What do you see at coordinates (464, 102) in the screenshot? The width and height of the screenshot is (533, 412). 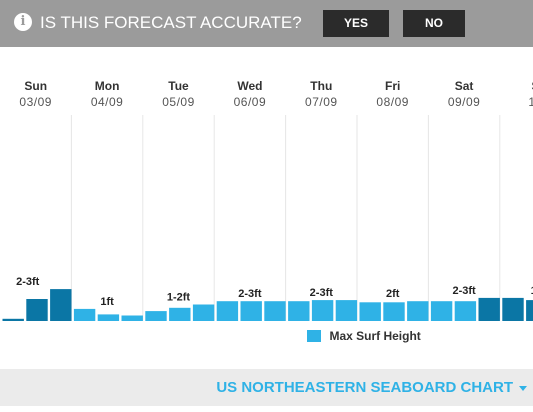 I see `day-date-label: 09/09` at bounding box center [464, 102].